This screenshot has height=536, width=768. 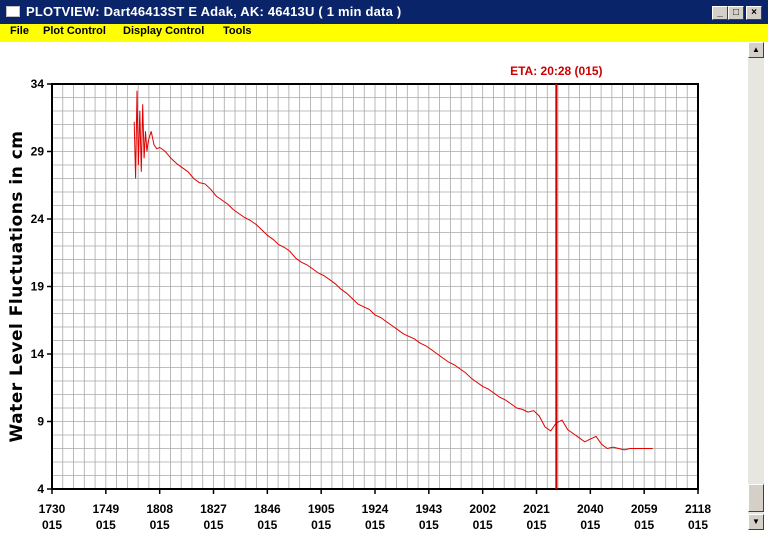 What do you see at coordinates (482, 509) in the screenshot?
I see `x-tick-label: 2002` at bounding box center [482, 509].